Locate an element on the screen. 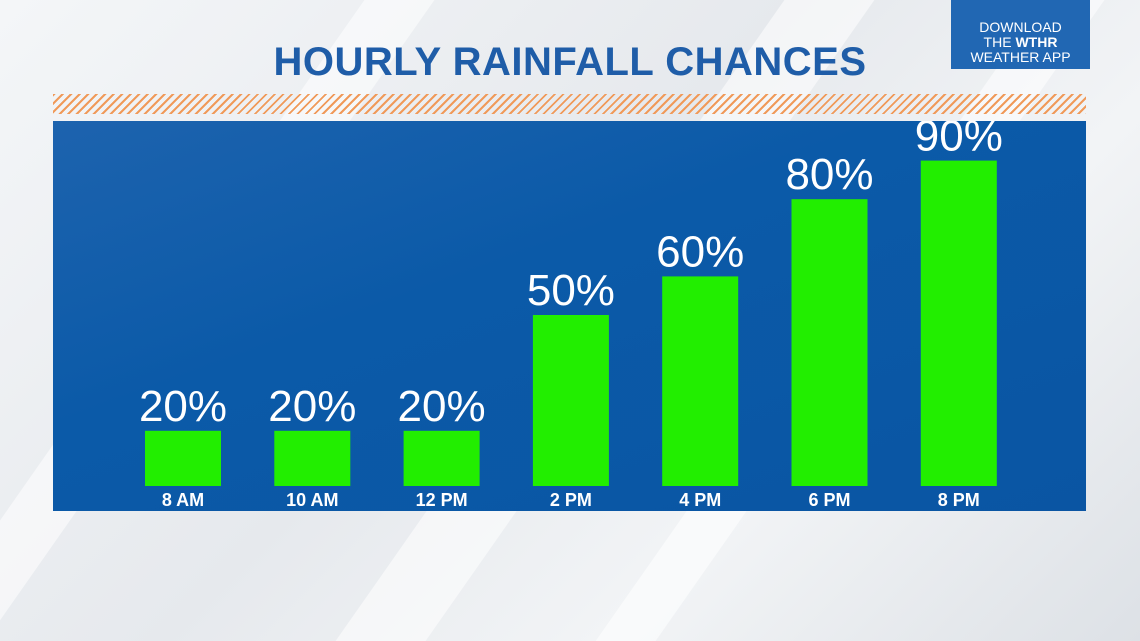 The height and width of the screenshot is (641, 1140). value-label: 50% is located at coordinates (571, 290).